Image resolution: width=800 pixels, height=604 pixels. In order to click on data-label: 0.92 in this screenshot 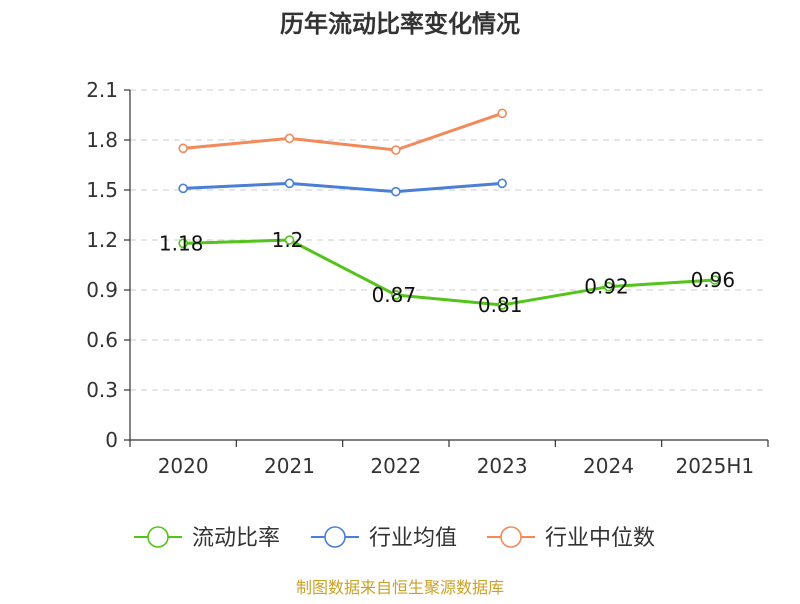, I will do `click(606, 287)`.